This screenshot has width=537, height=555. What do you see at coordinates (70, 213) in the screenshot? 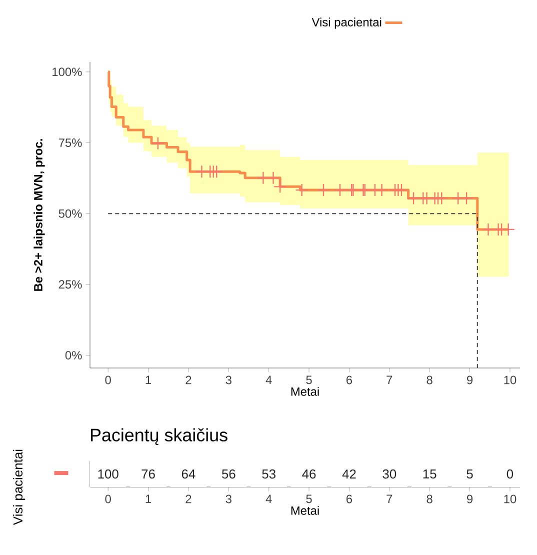
I see `y-tick-label: 50%` at bounding box center [70, 213].